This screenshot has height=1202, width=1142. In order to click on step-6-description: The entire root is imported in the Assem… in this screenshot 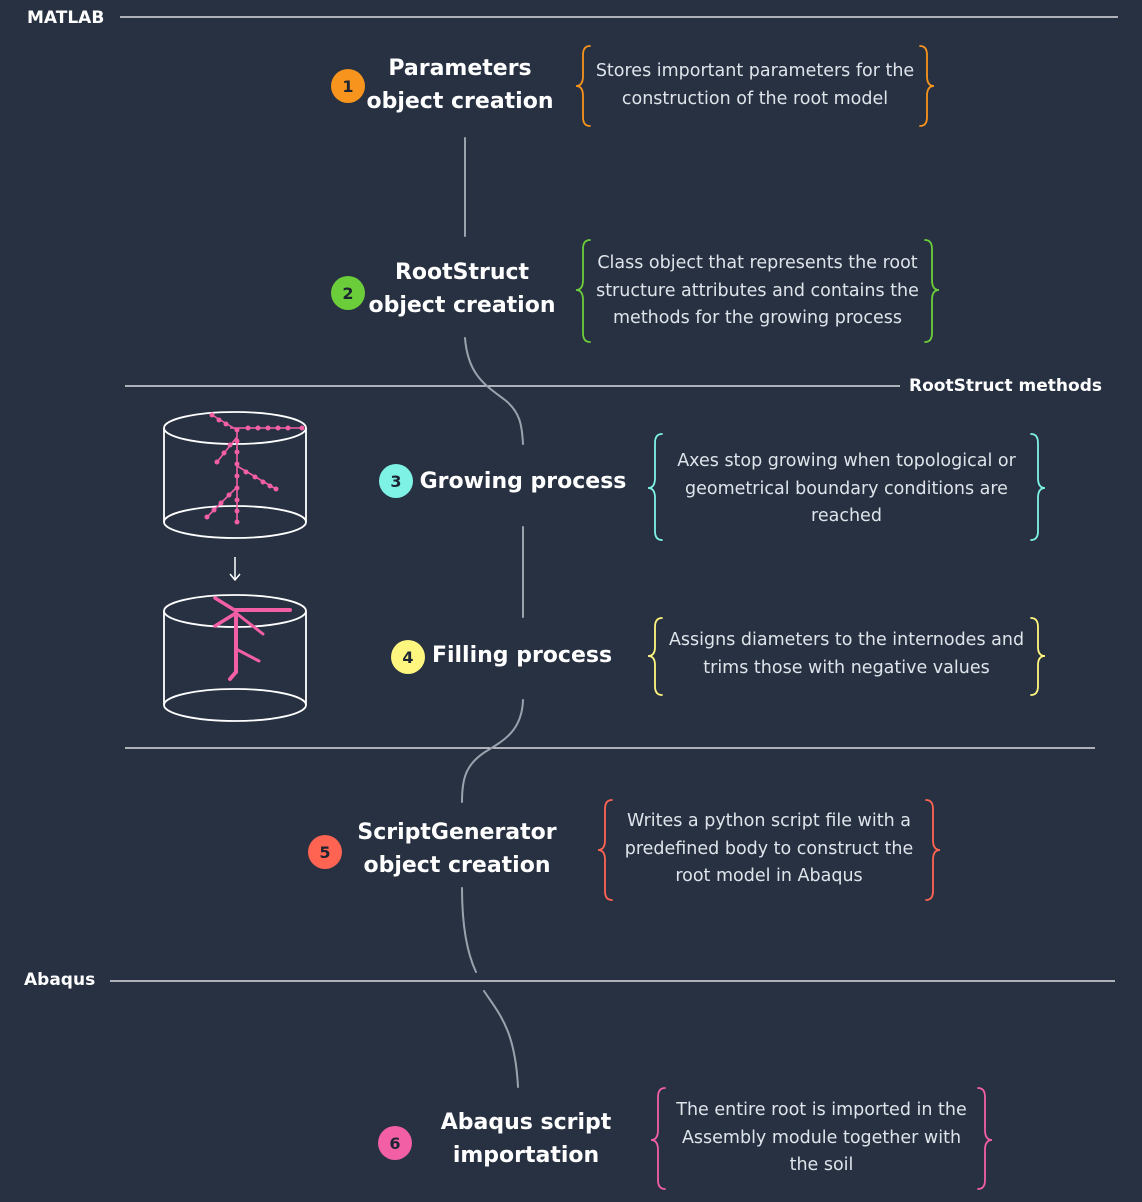, I will do `click(821, 1138)`.